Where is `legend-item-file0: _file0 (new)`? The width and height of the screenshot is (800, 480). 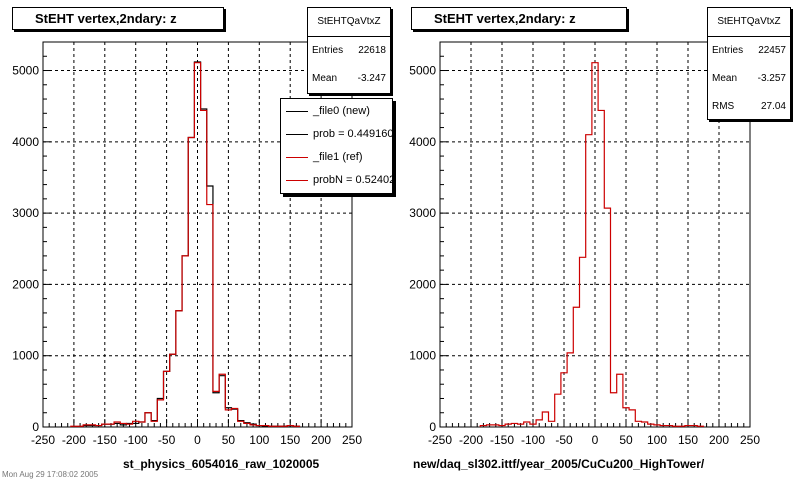 legend-item-file0: _file0 (new) is located at coordinates (336, 111).